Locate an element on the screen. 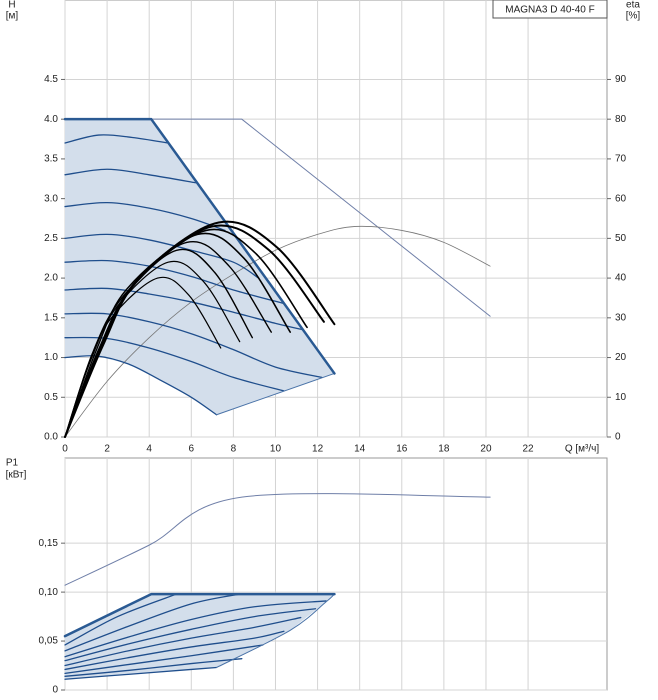 The height and width of the screenshot is (700, 658). x-tick-label: 14 is located at coordinates (360, 449).